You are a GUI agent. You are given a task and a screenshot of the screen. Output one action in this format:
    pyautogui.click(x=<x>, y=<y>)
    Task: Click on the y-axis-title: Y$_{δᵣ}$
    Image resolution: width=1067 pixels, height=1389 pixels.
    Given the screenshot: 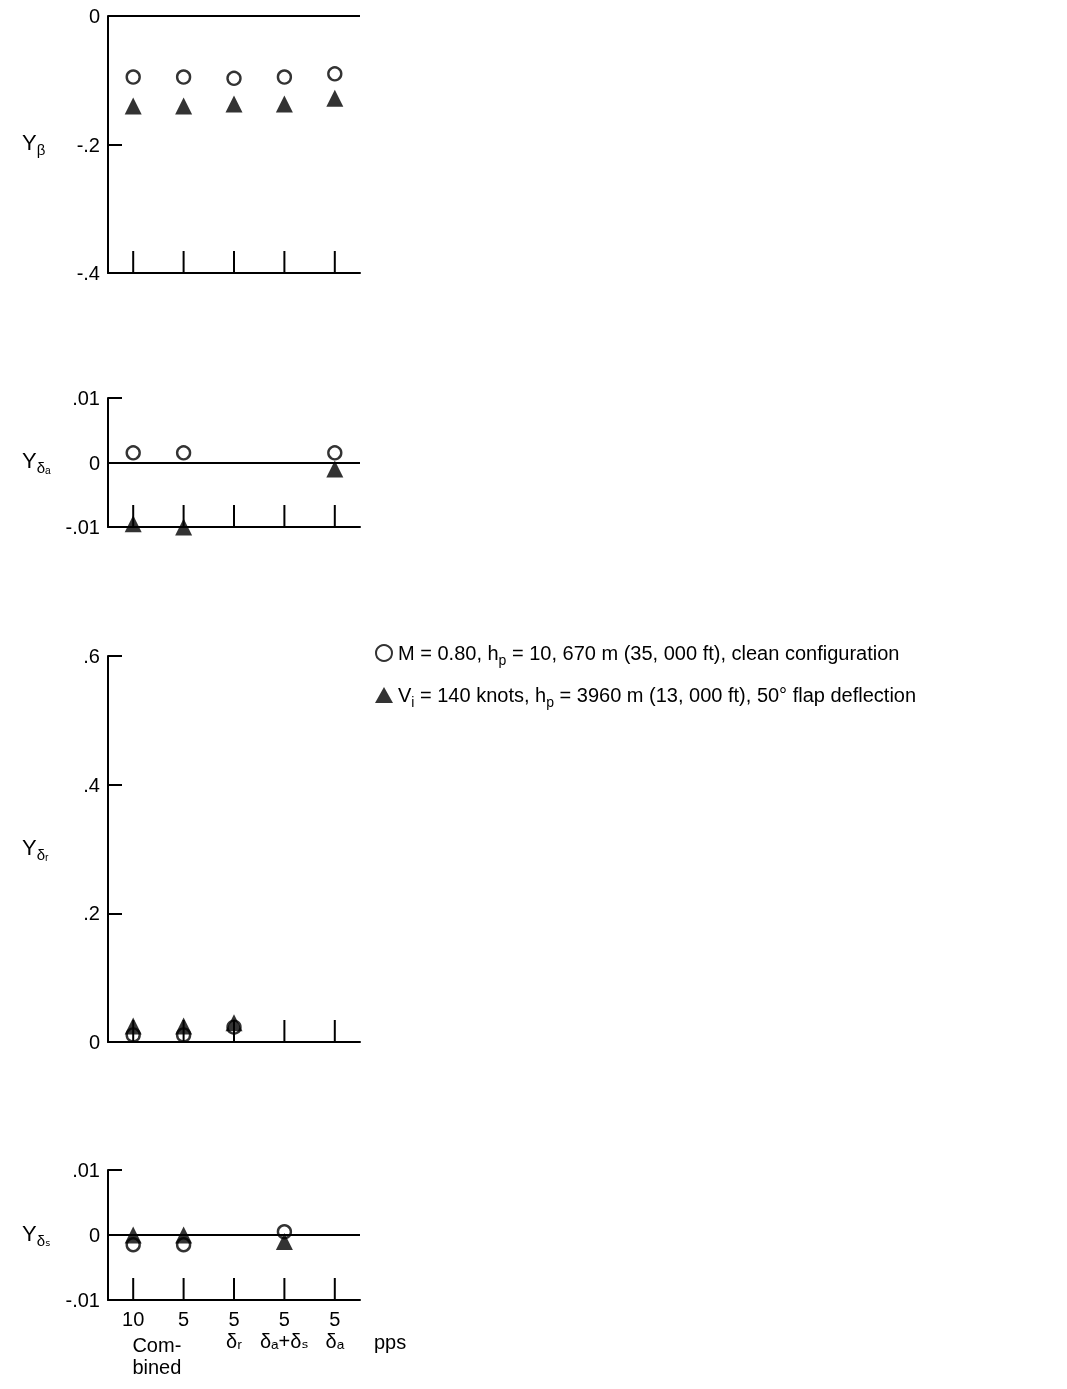 What is the action you would take?
    pyautogui.click(x=35, y=848)
    